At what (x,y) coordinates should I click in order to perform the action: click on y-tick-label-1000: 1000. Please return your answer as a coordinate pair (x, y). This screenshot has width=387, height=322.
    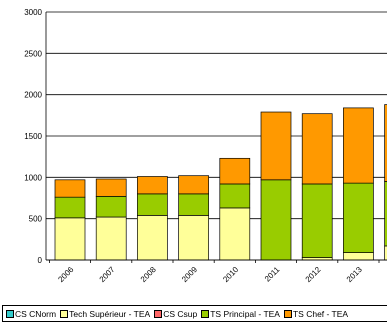
    Looking at the image, I should click on (33, 177).